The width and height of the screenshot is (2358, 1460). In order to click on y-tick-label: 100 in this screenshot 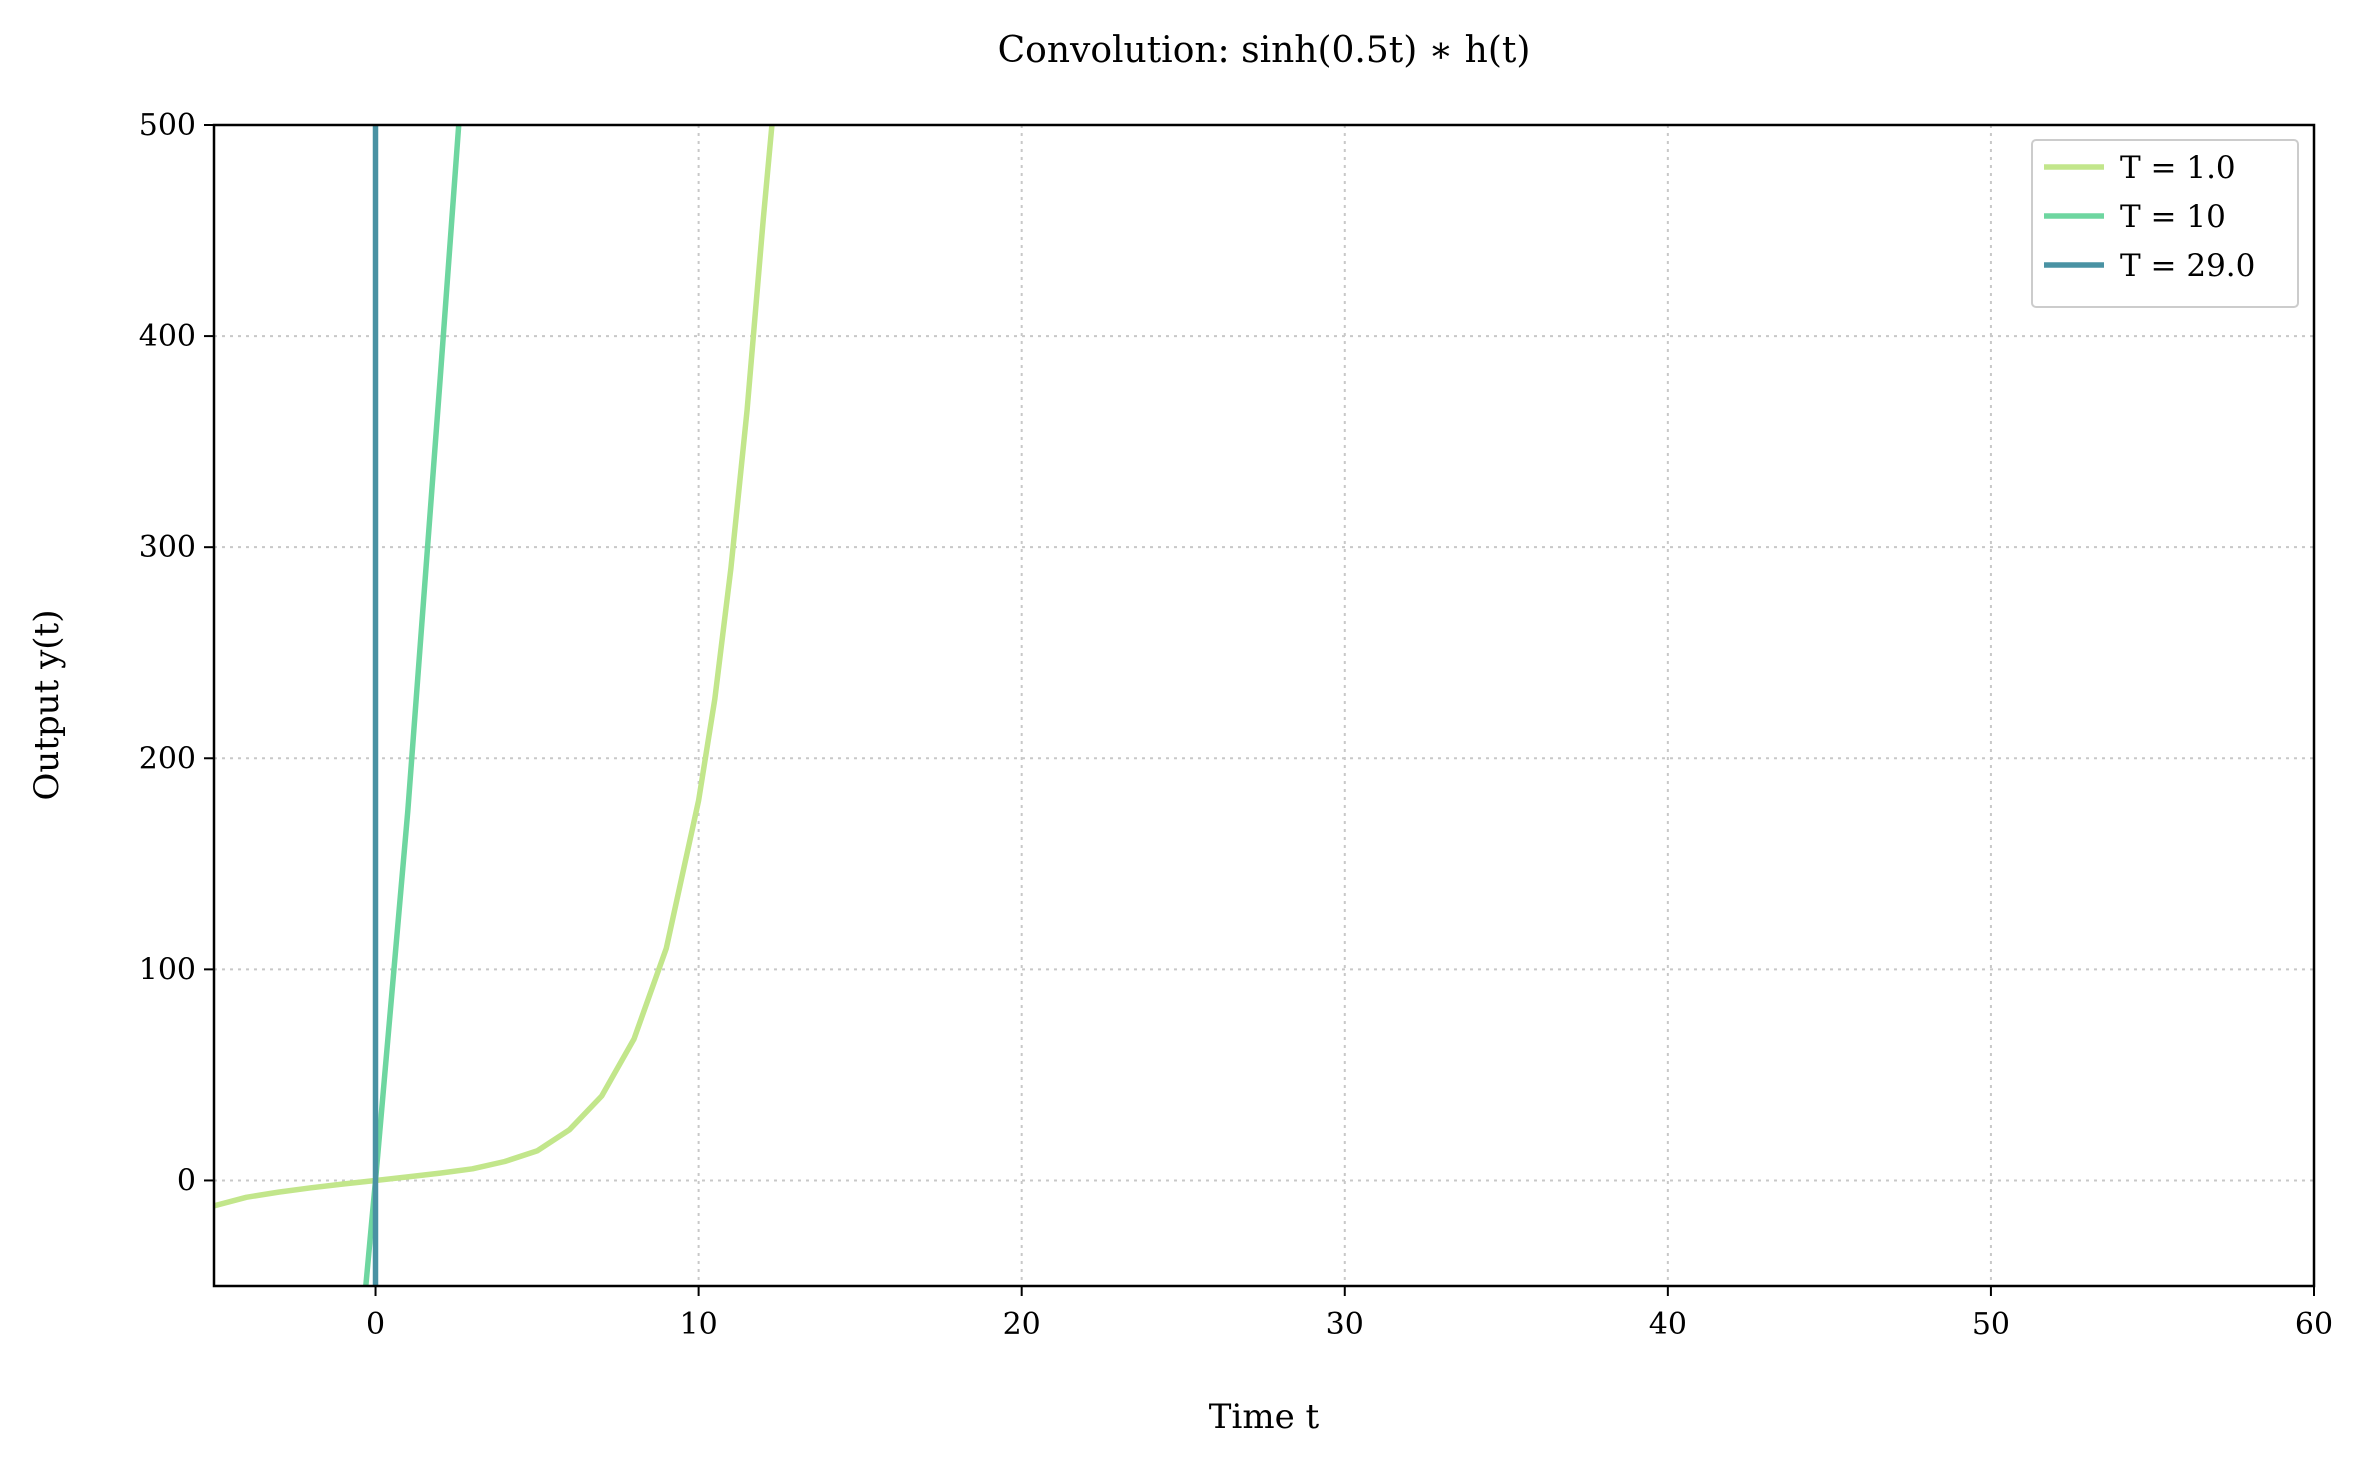, I will do `click(167, 969)`.